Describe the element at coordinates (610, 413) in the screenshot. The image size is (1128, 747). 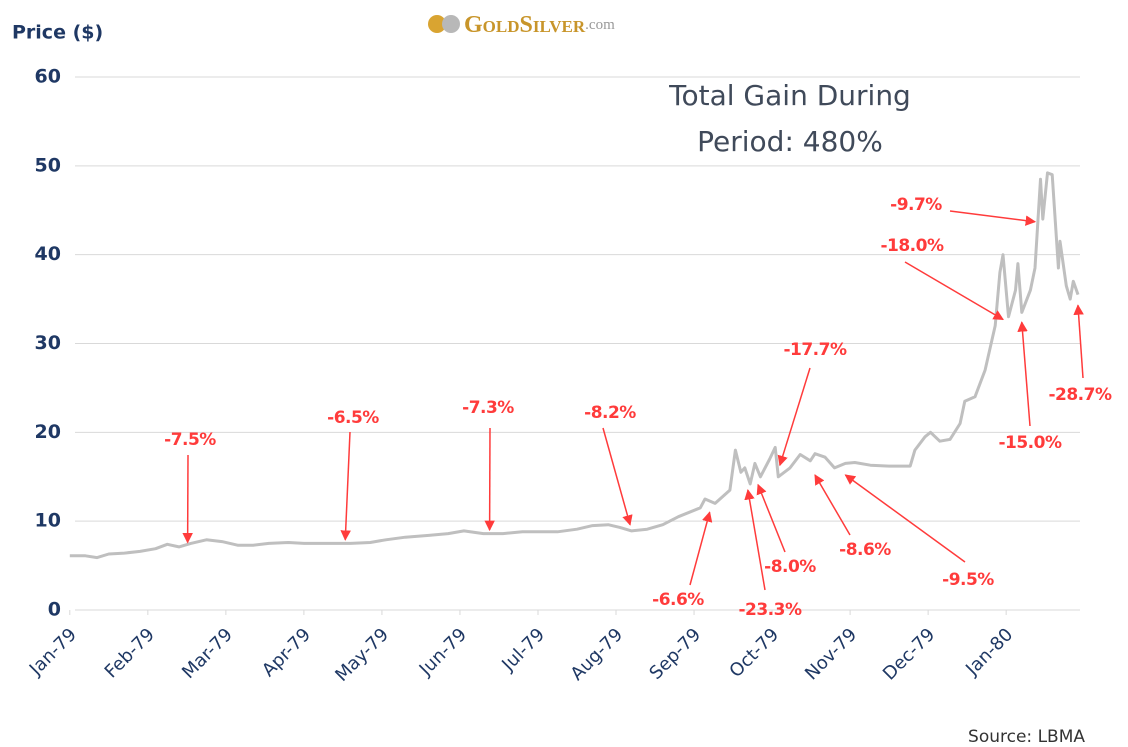
I see `annotation-label: -8.2%` at that location.